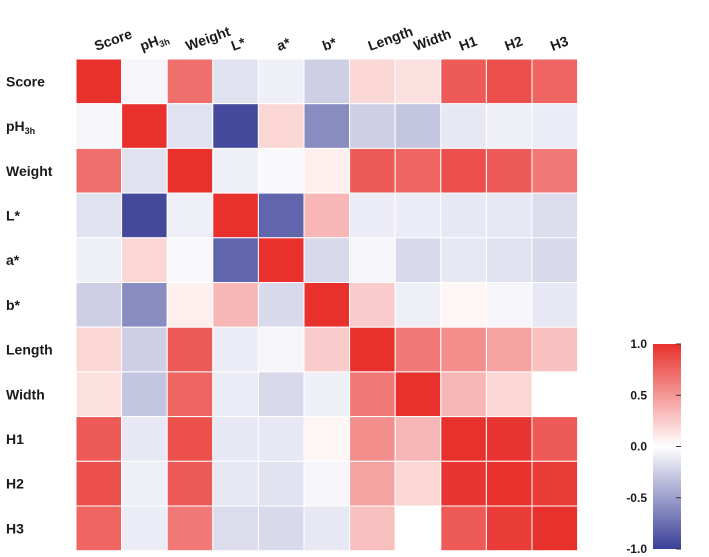 This screenshot has width=709, height=557. I want to click on row-label-2: Weight, so click(29, 171).